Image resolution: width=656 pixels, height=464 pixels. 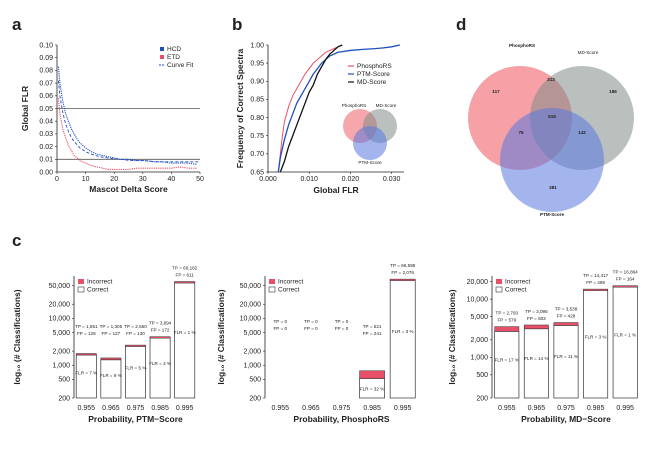 I want to click on flr-label: FLR = 9 %, so click(x=111, y=375).